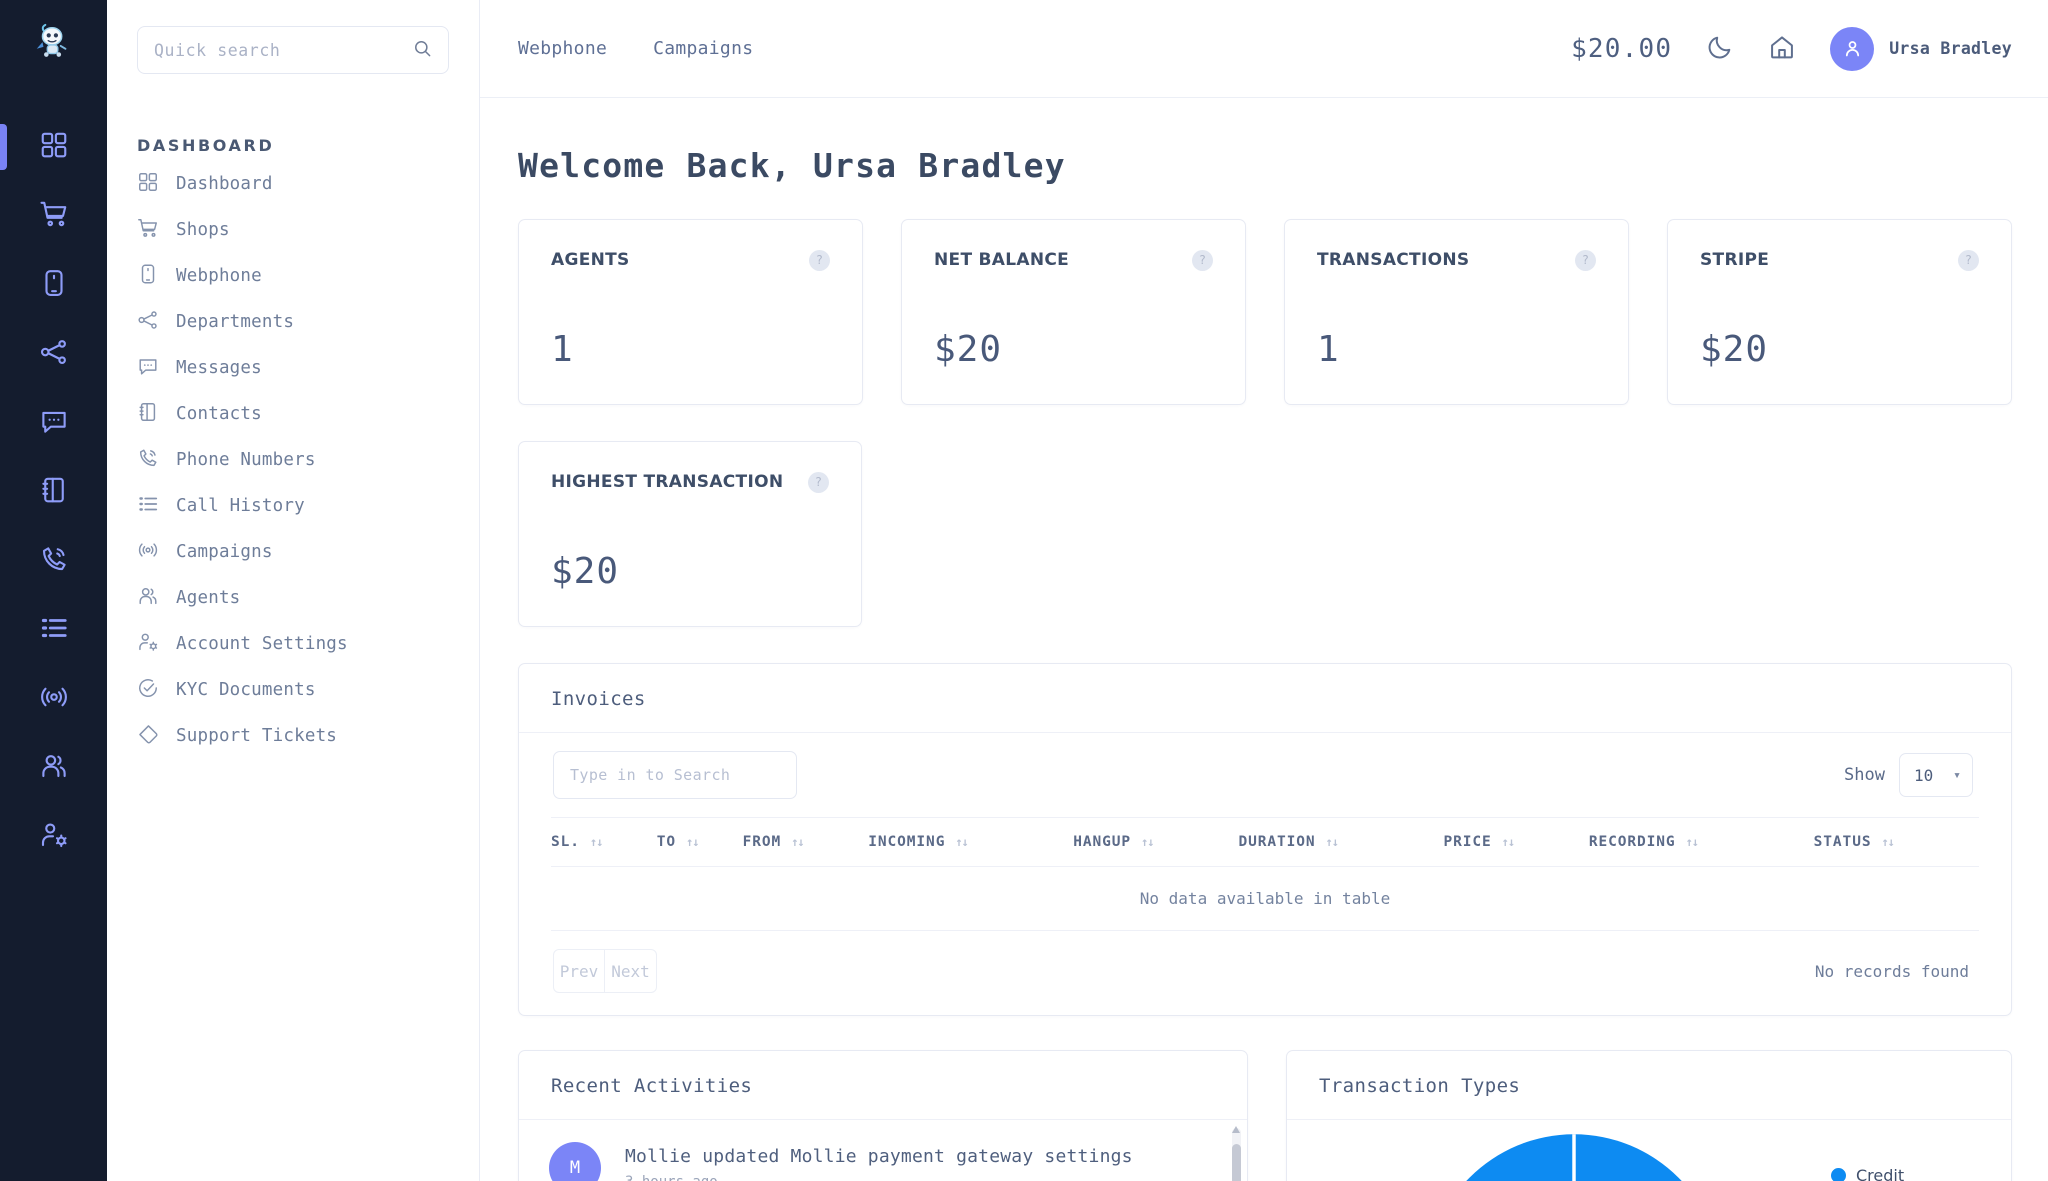 This screenshot has height=1181, width=2048. I want to click on scrollbar, so click(1236, 1153).